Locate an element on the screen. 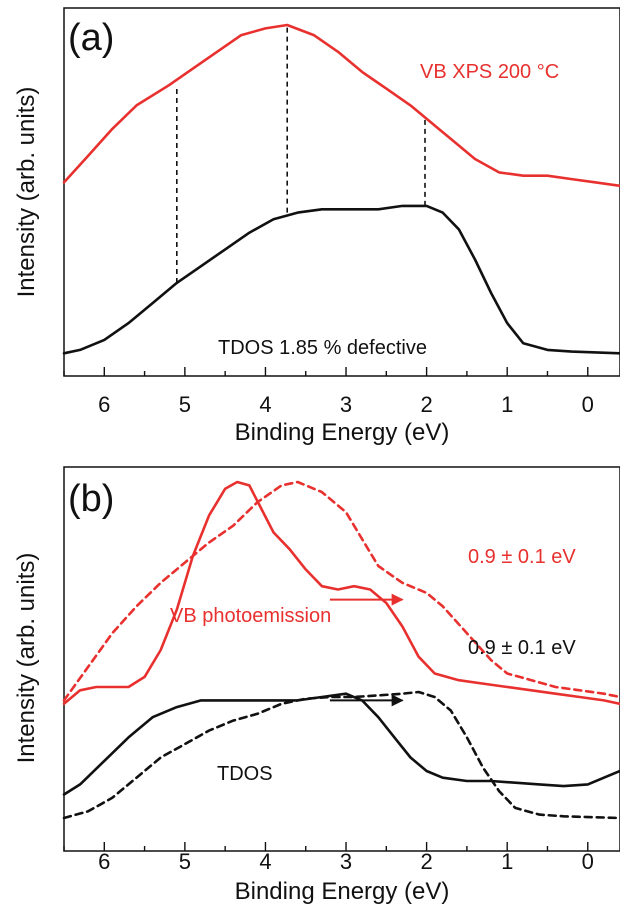 This screenshot has width=620, height=910. panel-a-tick-label: 3 is located at coordinates (346, 404).